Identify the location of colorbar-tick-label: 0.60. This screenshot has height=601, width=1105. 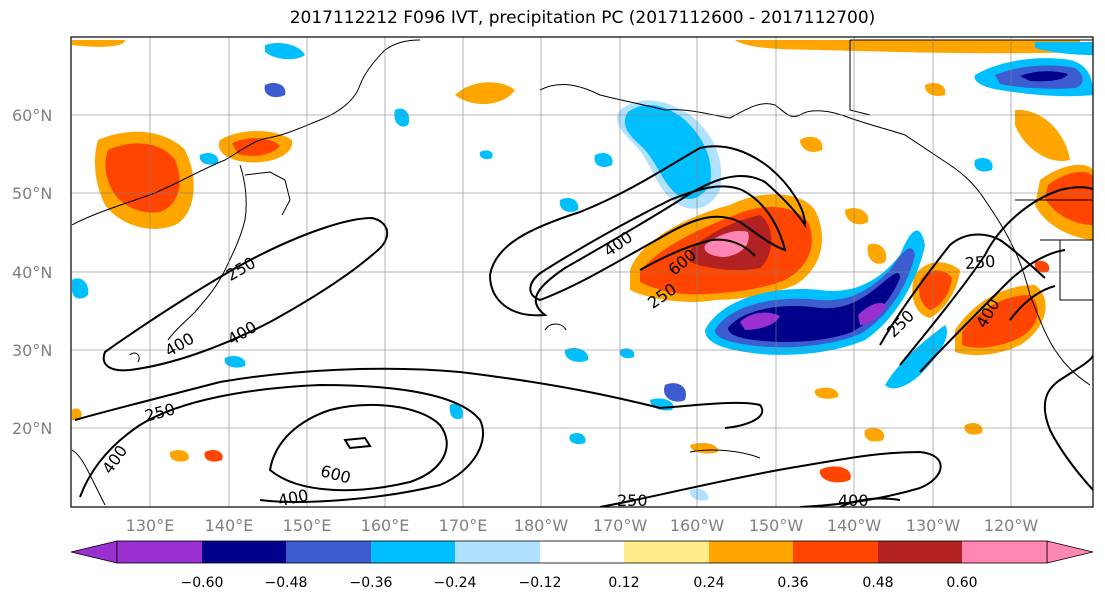
(961, 583).